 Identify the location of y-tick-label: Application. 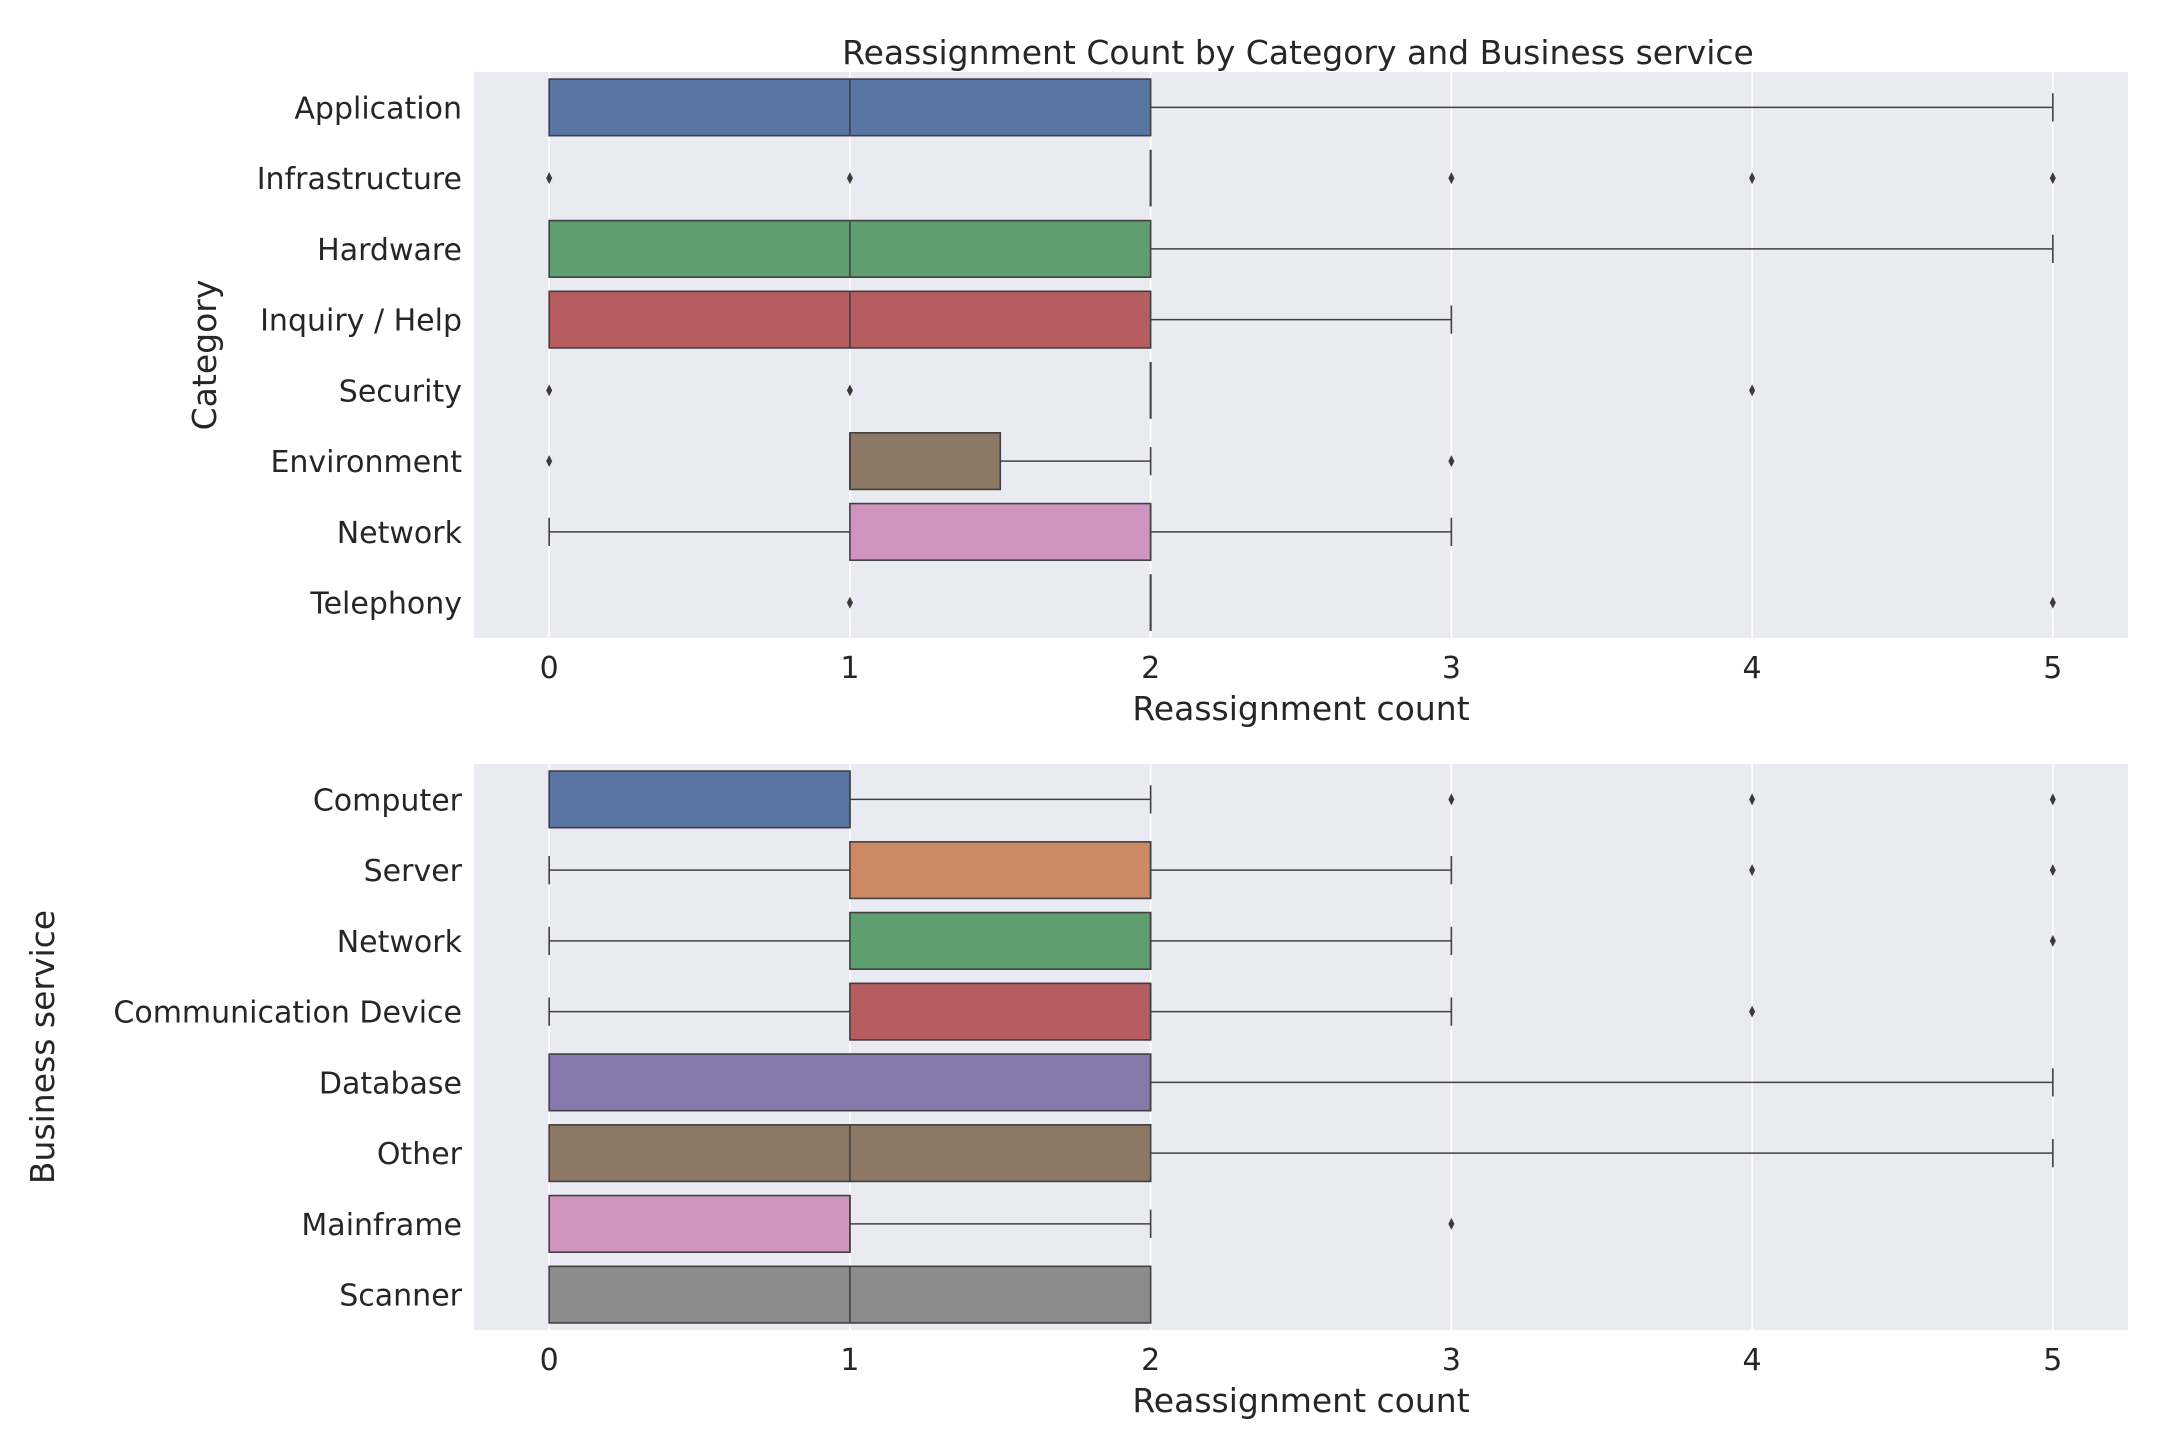
(378, 108).